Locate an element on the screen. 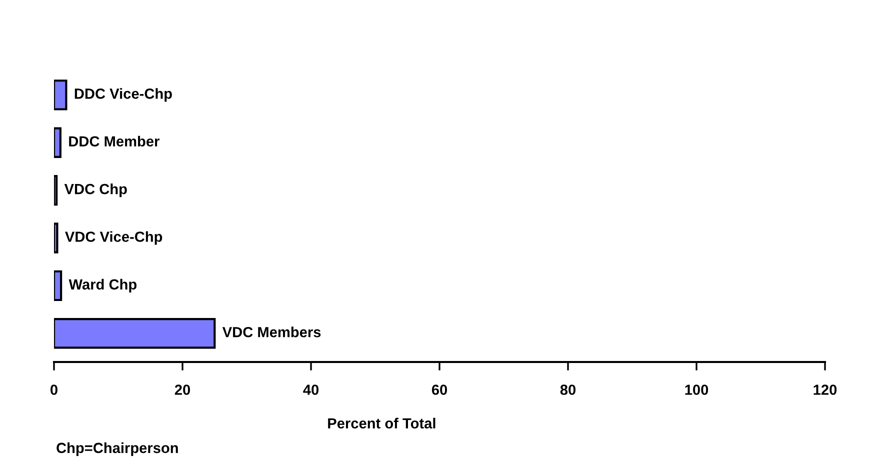  x-tick-label: 0 is located at coordinates (54, 389).